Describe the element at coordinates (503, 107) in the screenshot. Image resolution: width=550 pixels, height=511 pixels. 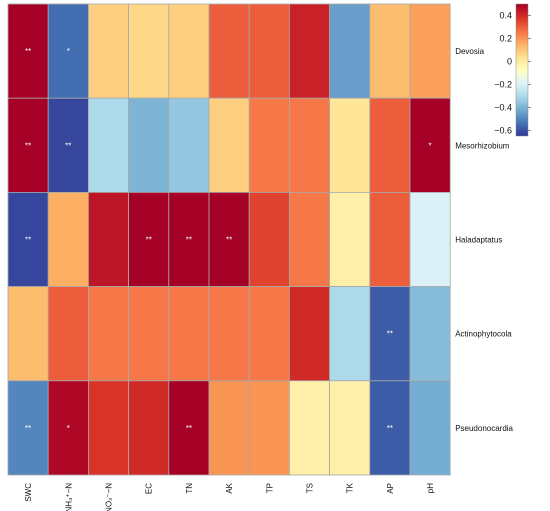
I see `colorbar-tick-label: −0.4` at that location.